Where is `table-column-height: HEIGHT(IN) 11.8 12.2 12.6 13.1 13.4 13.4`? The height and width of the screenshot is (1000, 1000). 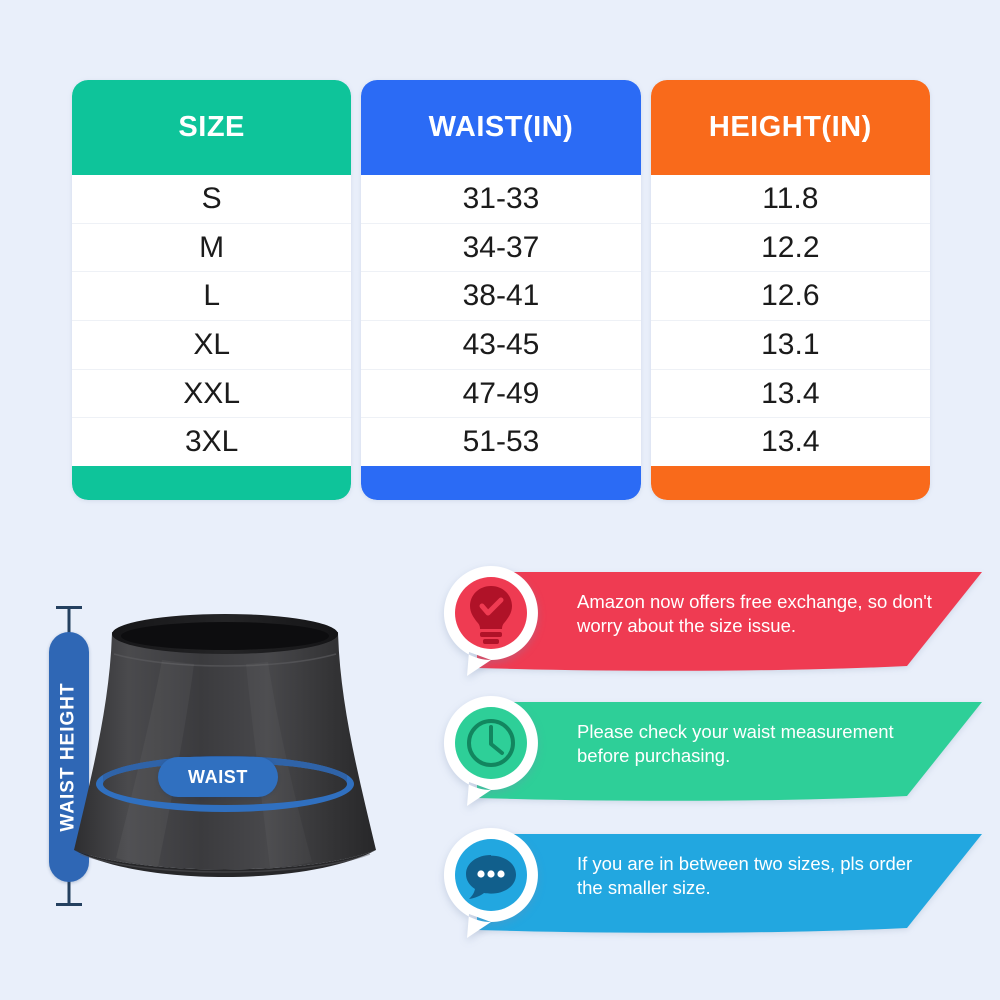 table-column-height: HEIGHT(IN) 11.8 12.2 12.6 13.1 13.4 13.4 is located at coordinates (790, 290).